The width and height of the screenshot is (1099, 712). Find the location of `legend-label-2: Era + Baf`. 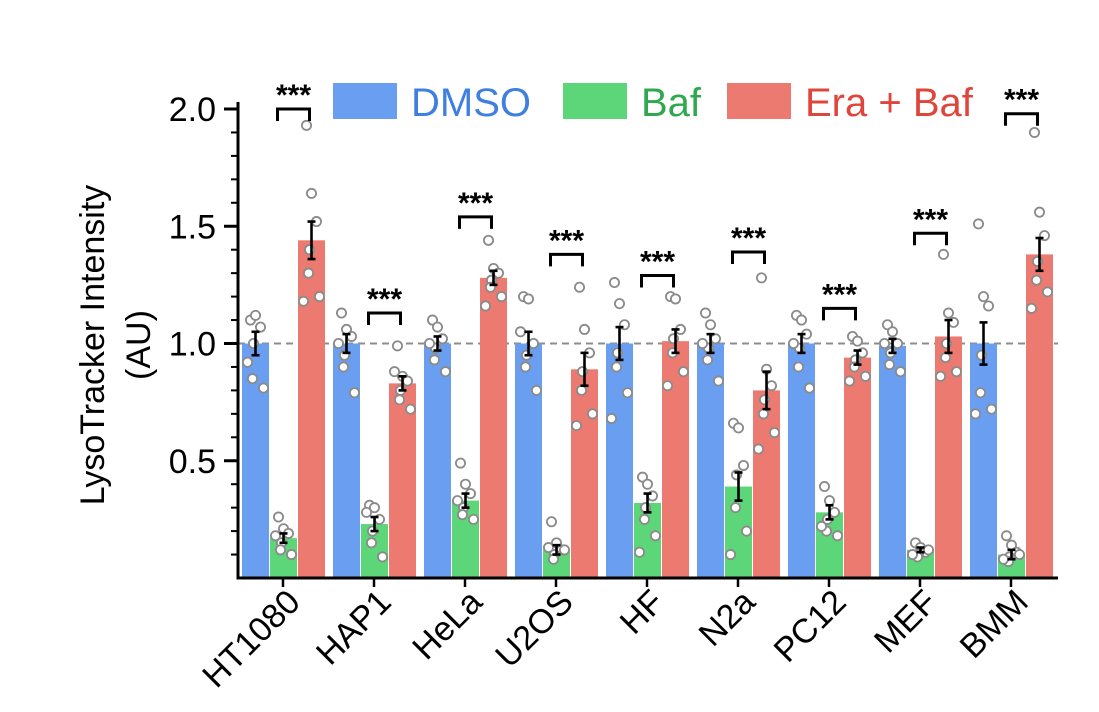

legend-label-2: Era + Baf is located at coordinates (889, 103).